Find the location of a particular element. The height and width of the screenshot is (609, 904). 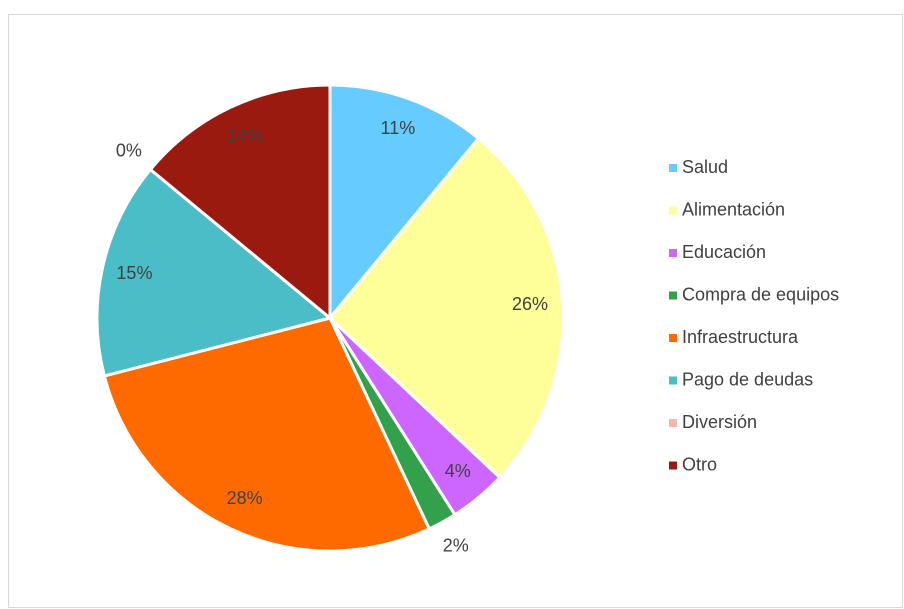

legend-label: Compra de equipos is located at coordinates (760, 294).